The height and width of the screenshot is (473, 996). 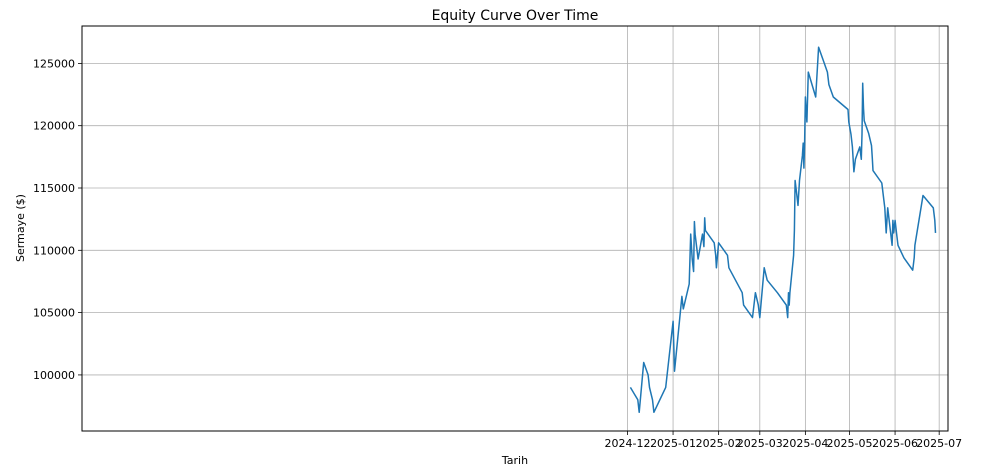 What do you see at coordinates (54, 313) in the screenshot?
I see `y-tick-label: 105000` at bounding box center [54, 313].